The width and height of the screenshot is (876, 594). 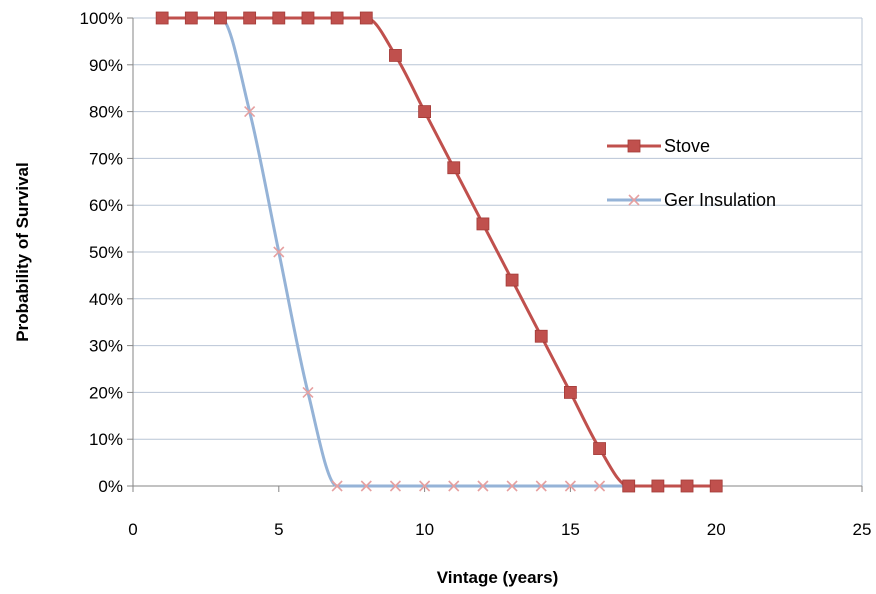 I want to click on point-ger-insulation-9-stroke-b, so click(x=395, y=486).